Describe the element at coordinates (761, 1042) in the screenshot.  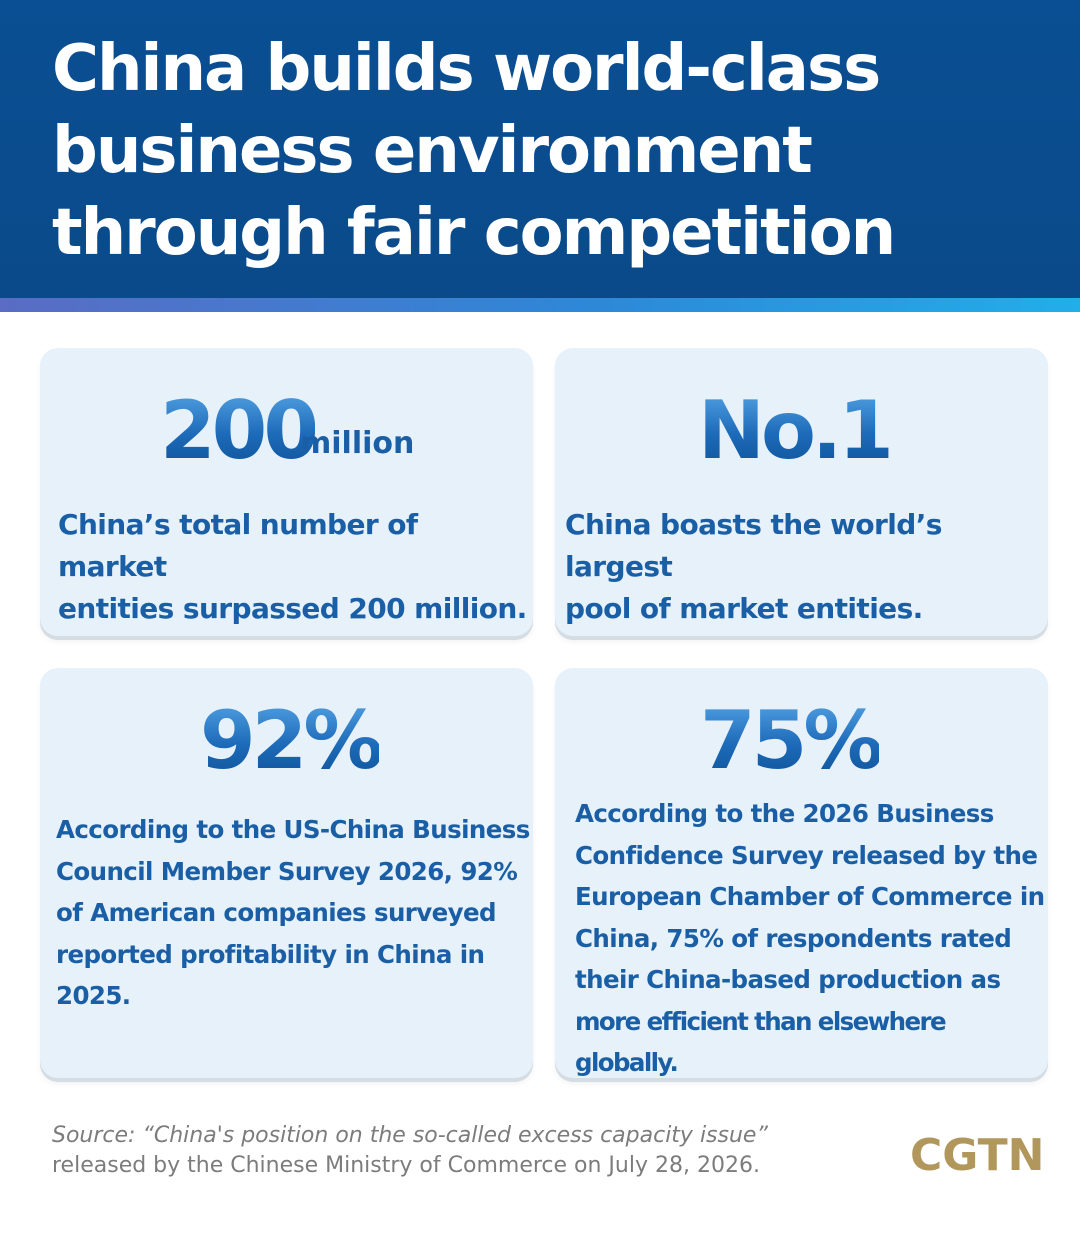
I see `description-line: more efficient than elsewhere globally.` at that location.